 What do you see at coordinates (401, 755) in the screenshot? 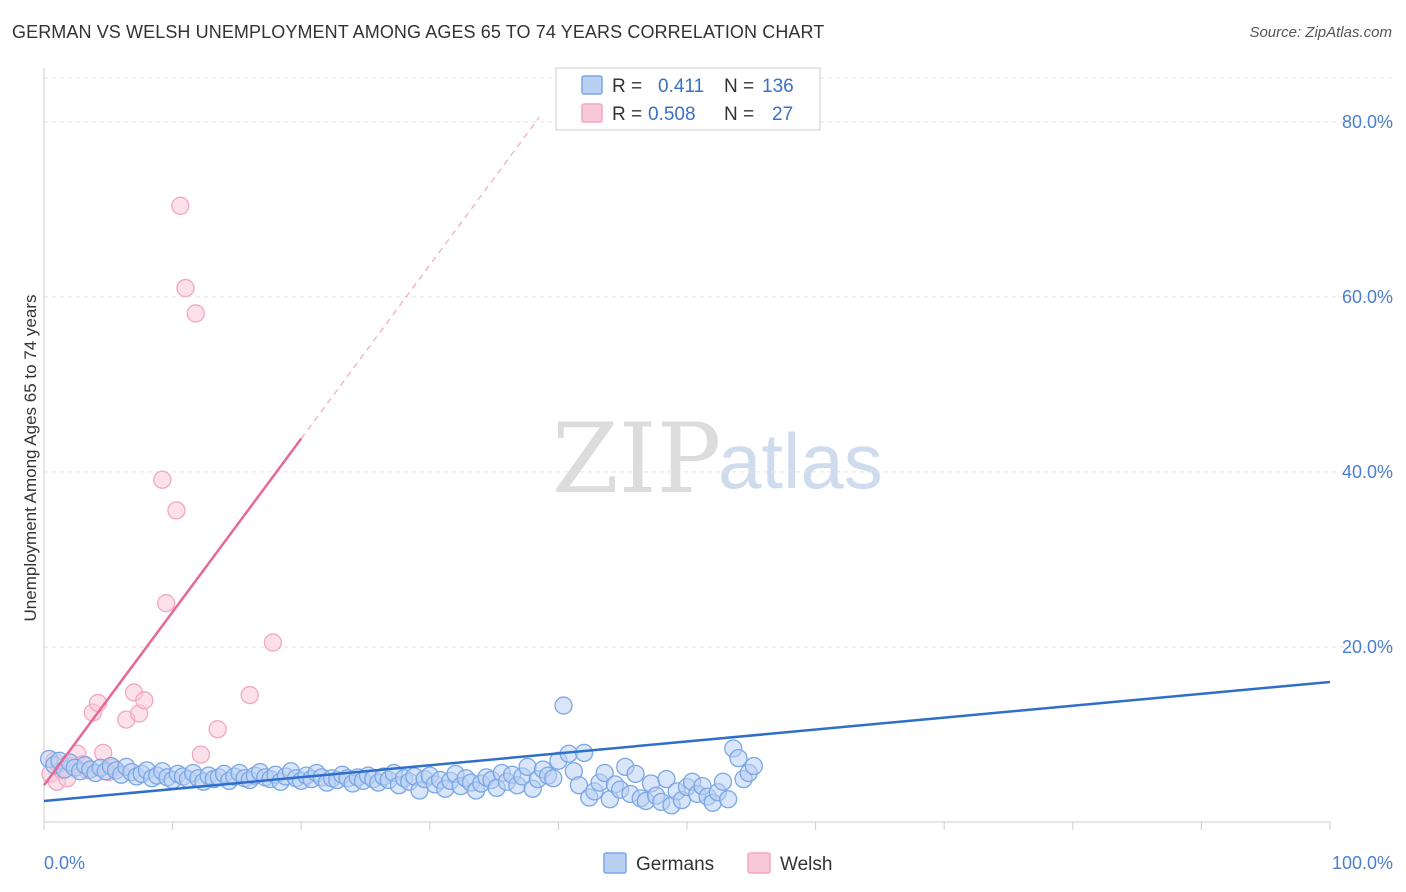
I see `german-points` at bounding box center [401, 755].